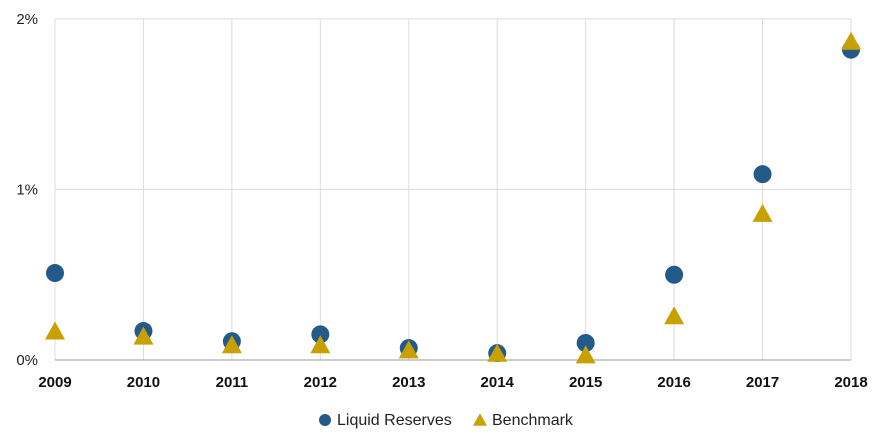  I want to click on y-tick-label: 1%, so click(27, 190).